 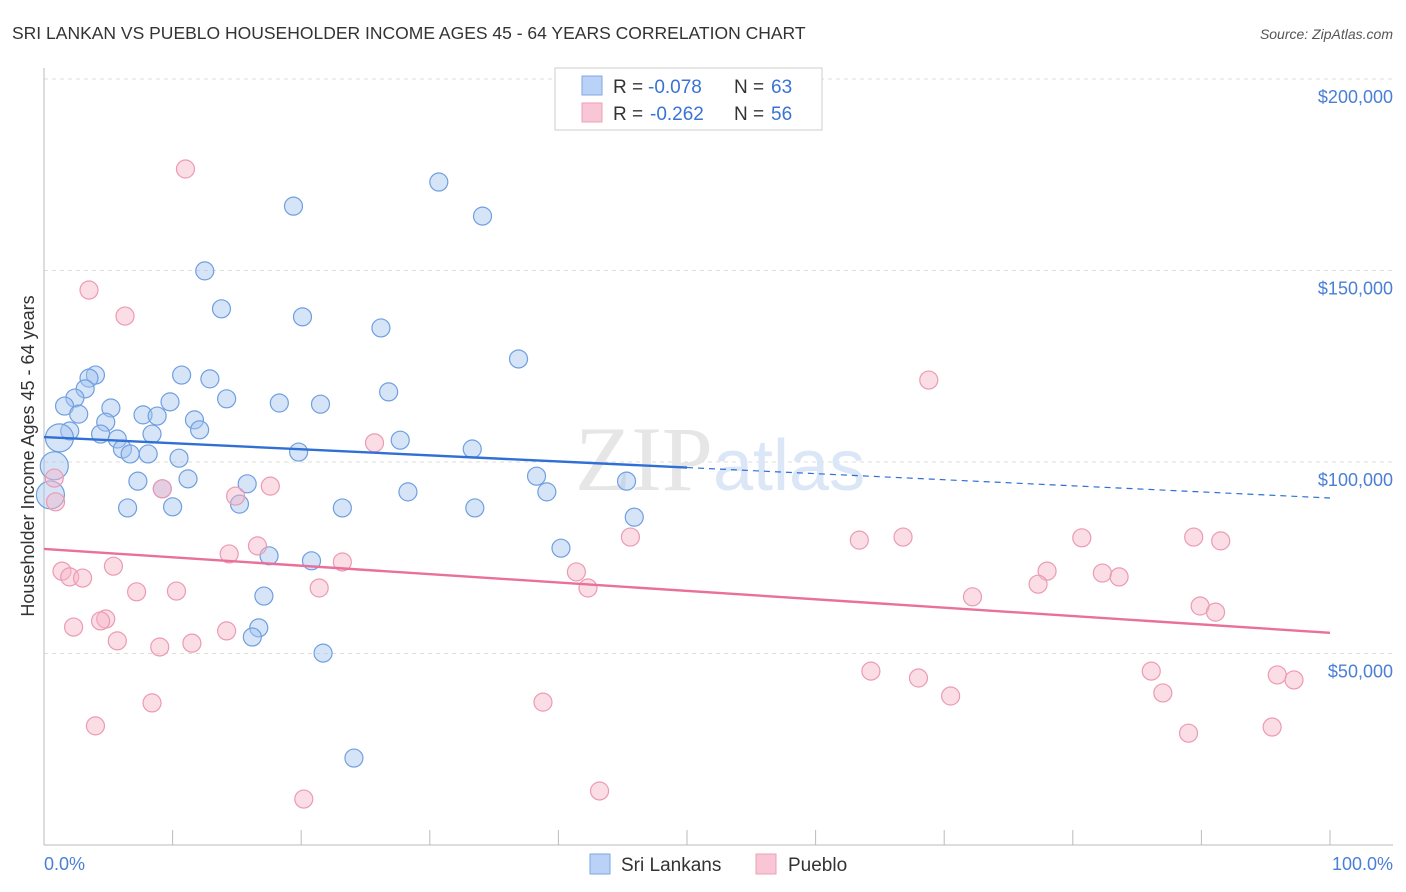 I want to click on x-tick-label-max: 100.0%, so click(x=1362, y=864).